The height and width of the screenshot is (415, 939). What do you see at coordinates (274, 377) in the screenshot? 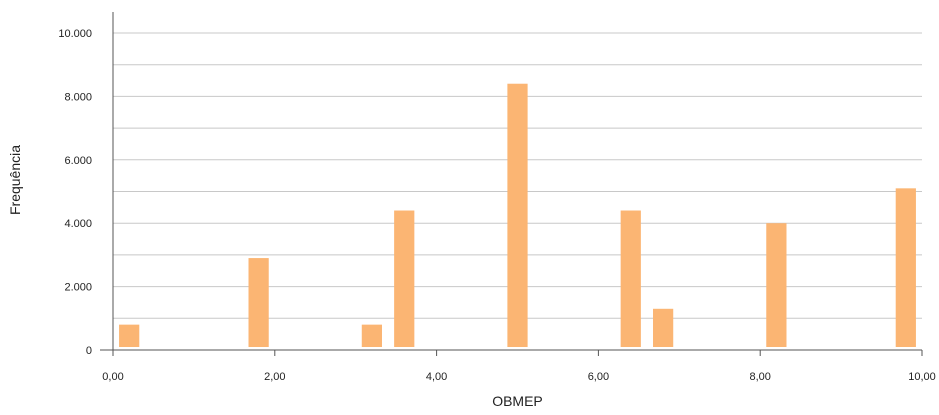
I see `x-tick-label: 2,00` at bounding box center [274, 377].